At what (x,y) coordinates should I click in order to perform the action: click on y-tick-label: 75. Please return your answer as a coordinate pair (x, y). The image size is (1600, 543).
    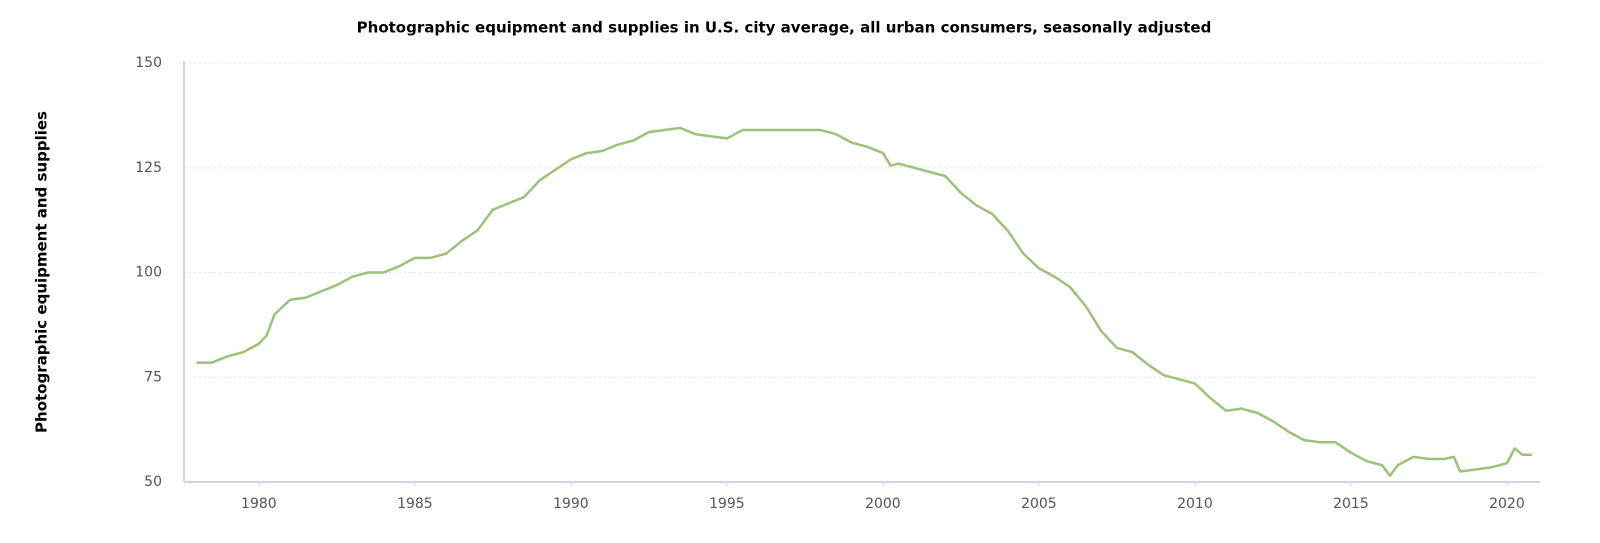
    Looking at the image, I should click on (153, 377).